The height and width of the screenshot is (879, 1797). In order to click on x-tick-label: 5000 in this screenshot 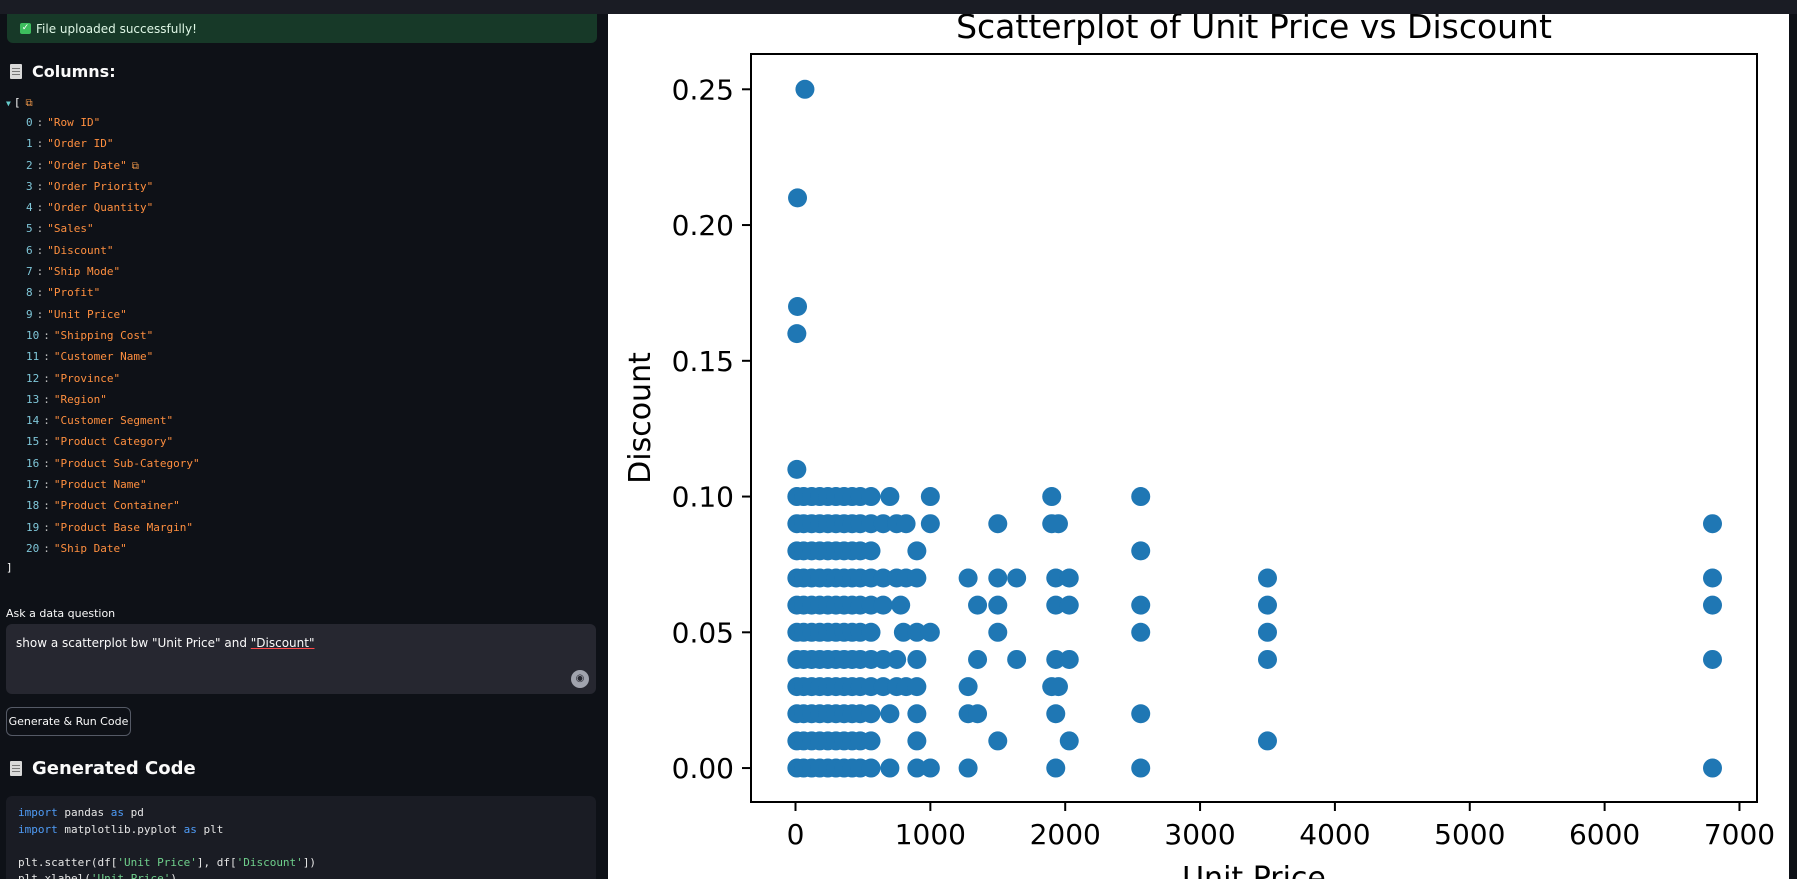, I will do `click(1469, 834)`.